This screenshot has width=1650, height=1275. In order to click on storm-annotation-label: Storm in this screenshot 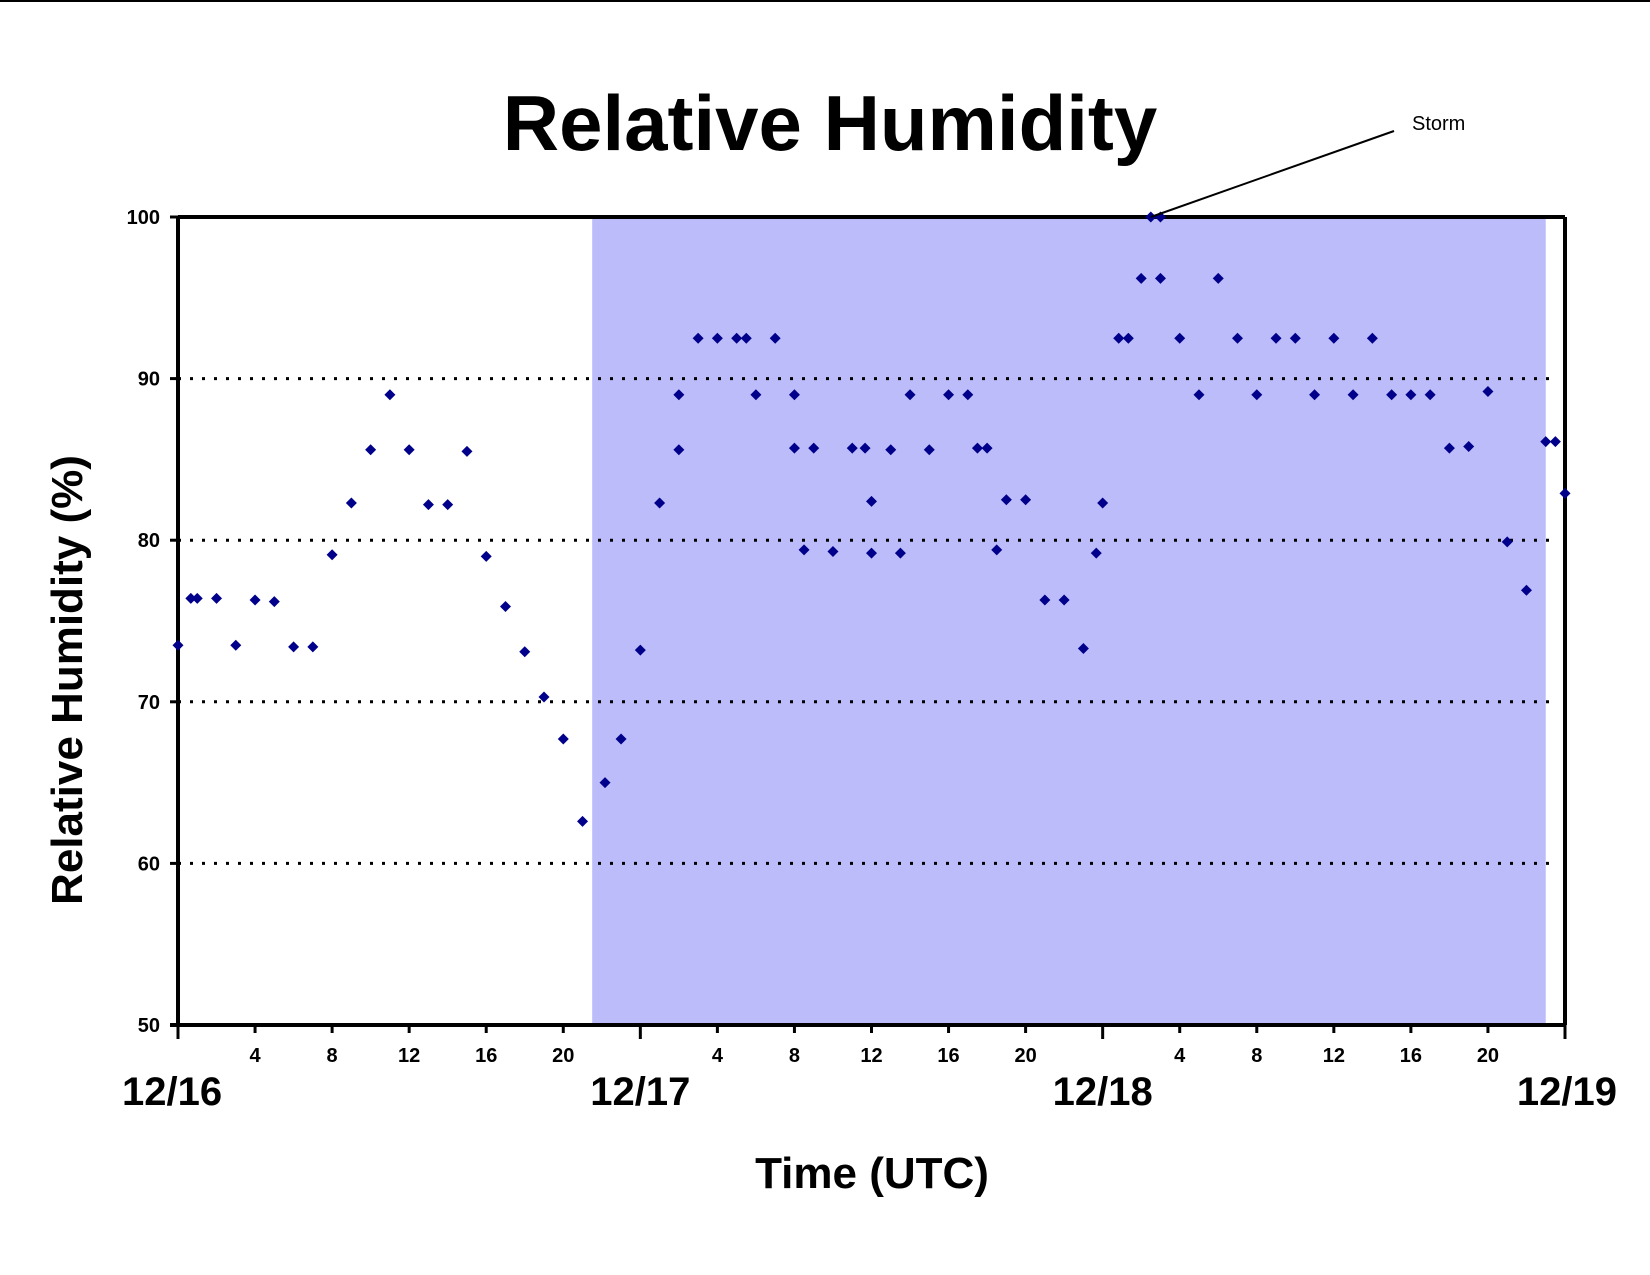, I will do `click(1438, 124)`.